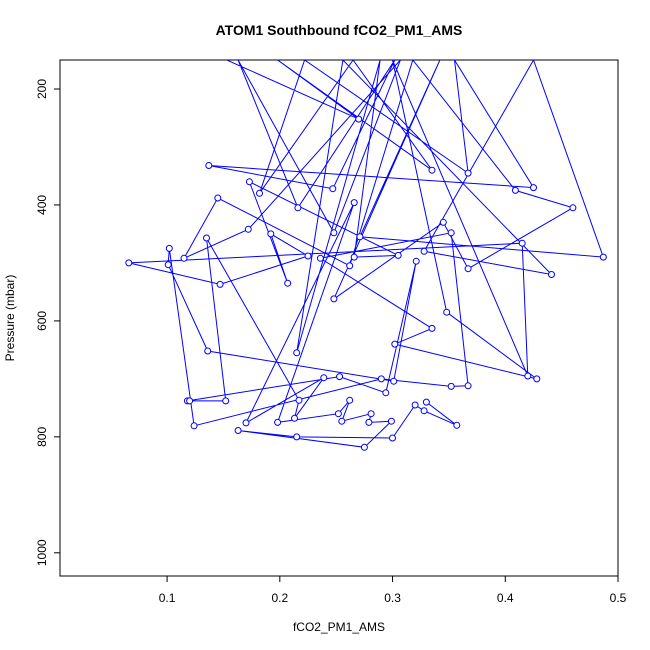 Image resolution: width=650 pixels, height=650 pixels. What do you see at coordinates (10, 318) in the screenshot?
I see `y-axis-label: Pressure (mbar)` at bounding box center [10, 318].